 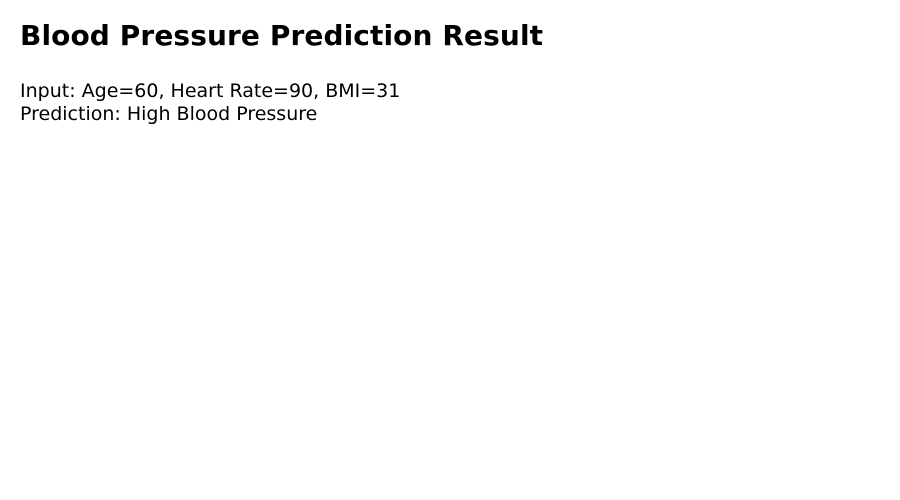 What do you see at coordinates (210, 91) in the screenshot?
I see `input-summary-text: Input: Age=60, Heart Rate=90, BMI=31` at bounding box center [210, 91].